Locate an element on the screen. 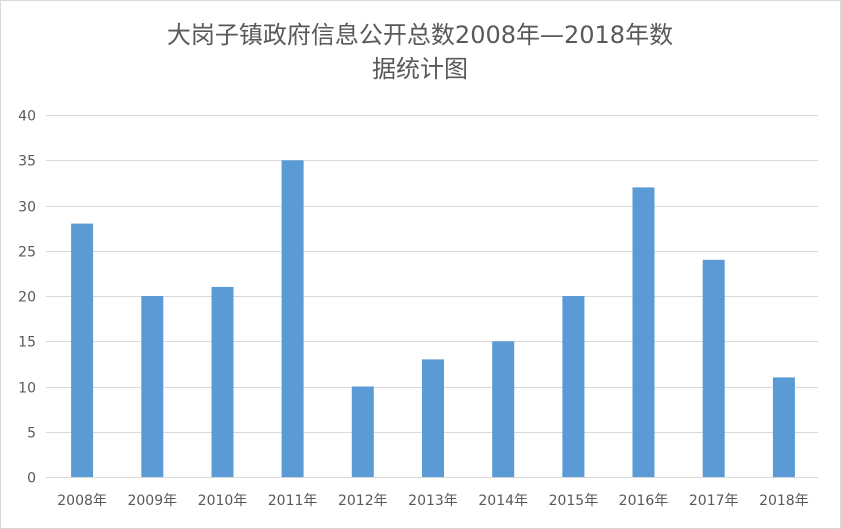 The height and width of the screenshot is (529, 841). x-tick-label-2011年: 2011年 is located at coordinates (293, 501).